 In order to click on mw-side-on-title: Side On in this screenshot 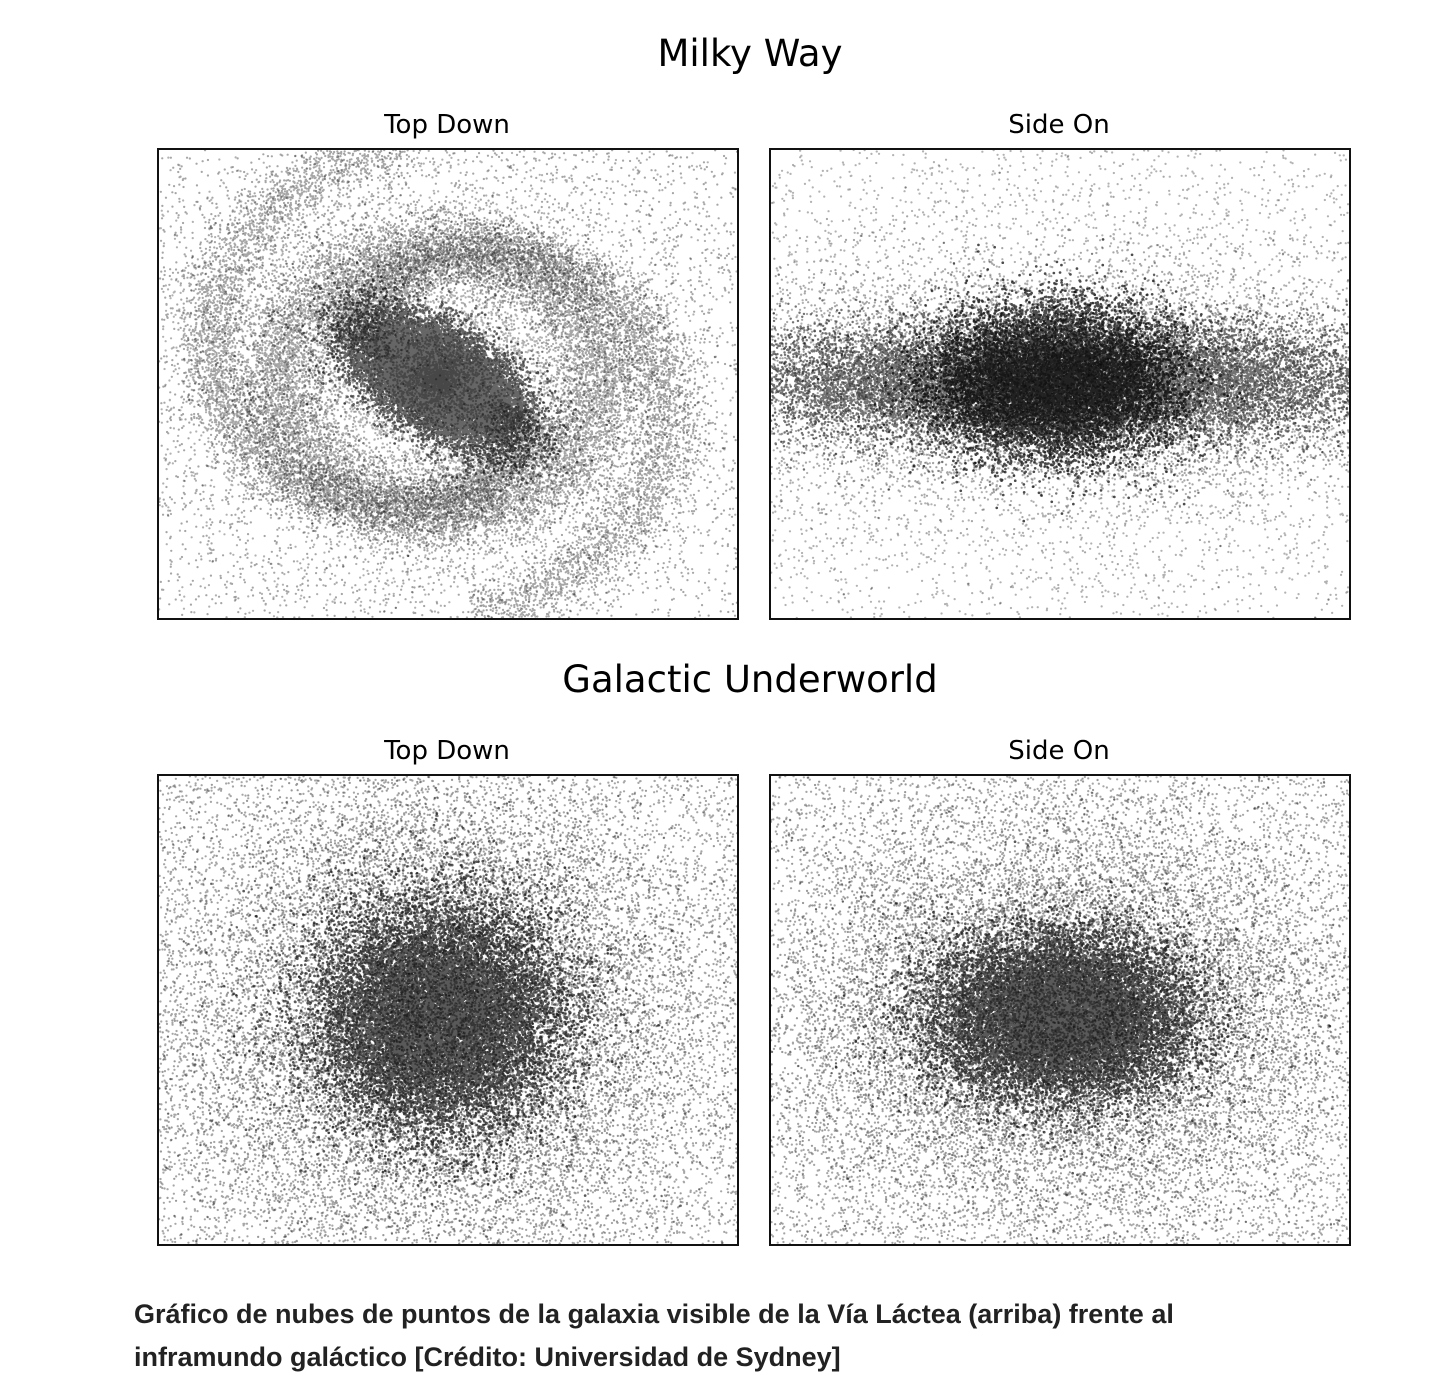, I will do `click(1059, 125)`.